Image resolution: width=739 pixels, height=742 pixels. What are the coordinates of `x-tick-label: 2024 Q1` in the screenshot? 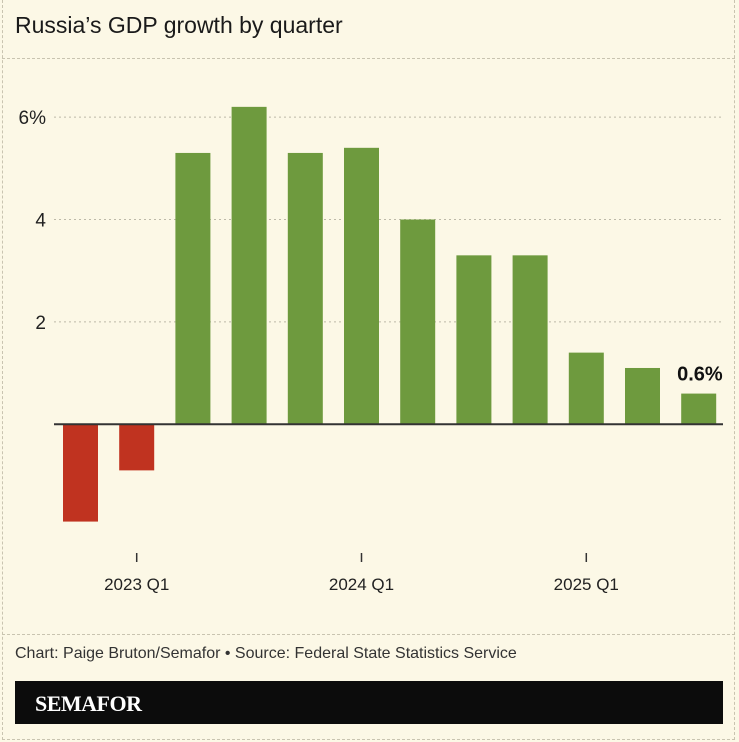 It's located at (361, 584).